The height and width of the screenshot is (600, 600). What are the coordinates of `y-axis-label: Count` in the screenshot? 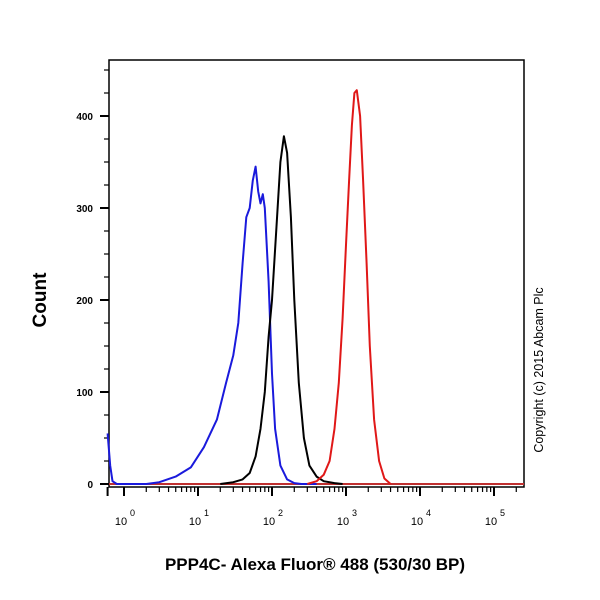 It's located at (40, 300).